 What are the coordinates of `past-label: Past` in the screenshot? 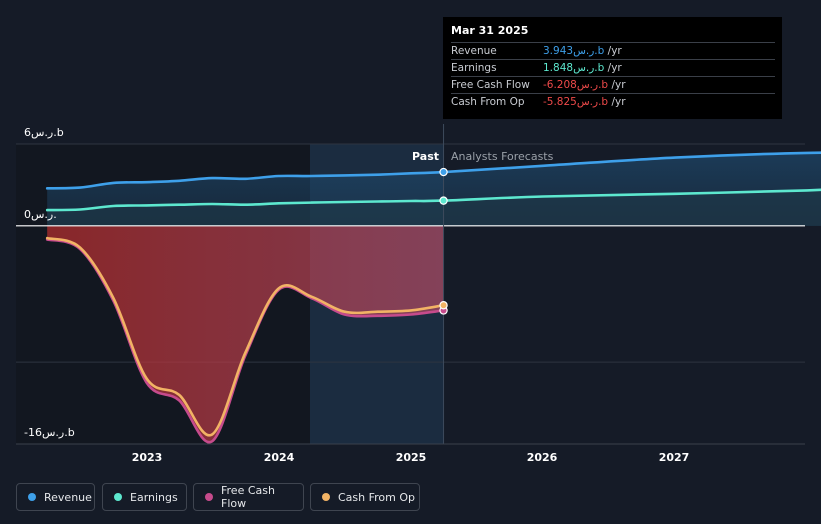 It's located at (425, 156).